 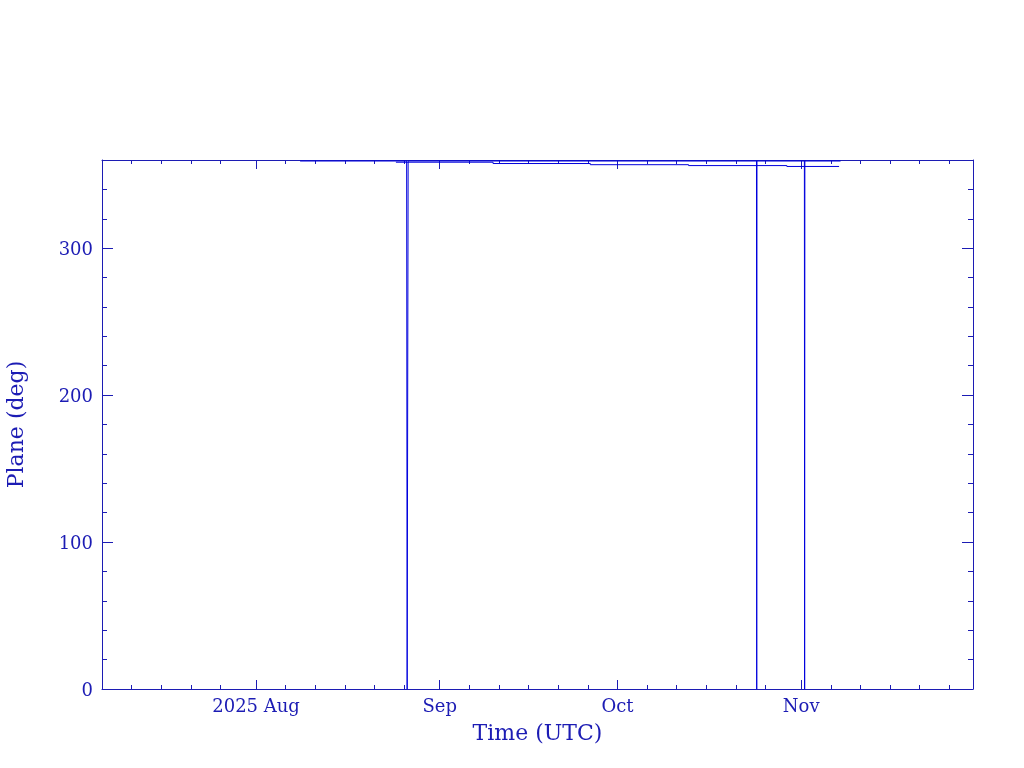 I want to click on y-tick-label: 100, so click(x=75, y=542).